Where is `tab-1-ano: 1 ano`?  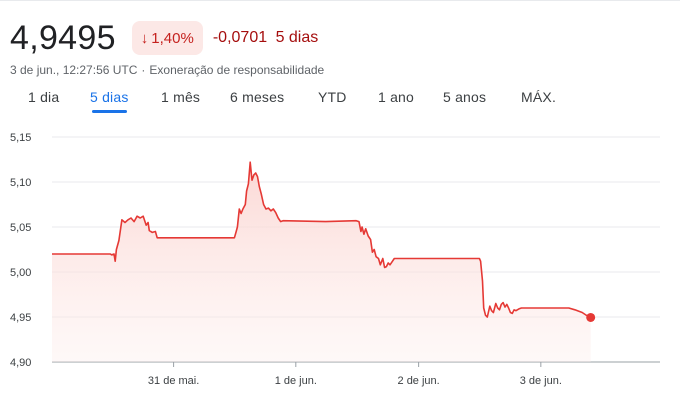
tab-1-ano: 1 ano is located at coordinates (396, 97).